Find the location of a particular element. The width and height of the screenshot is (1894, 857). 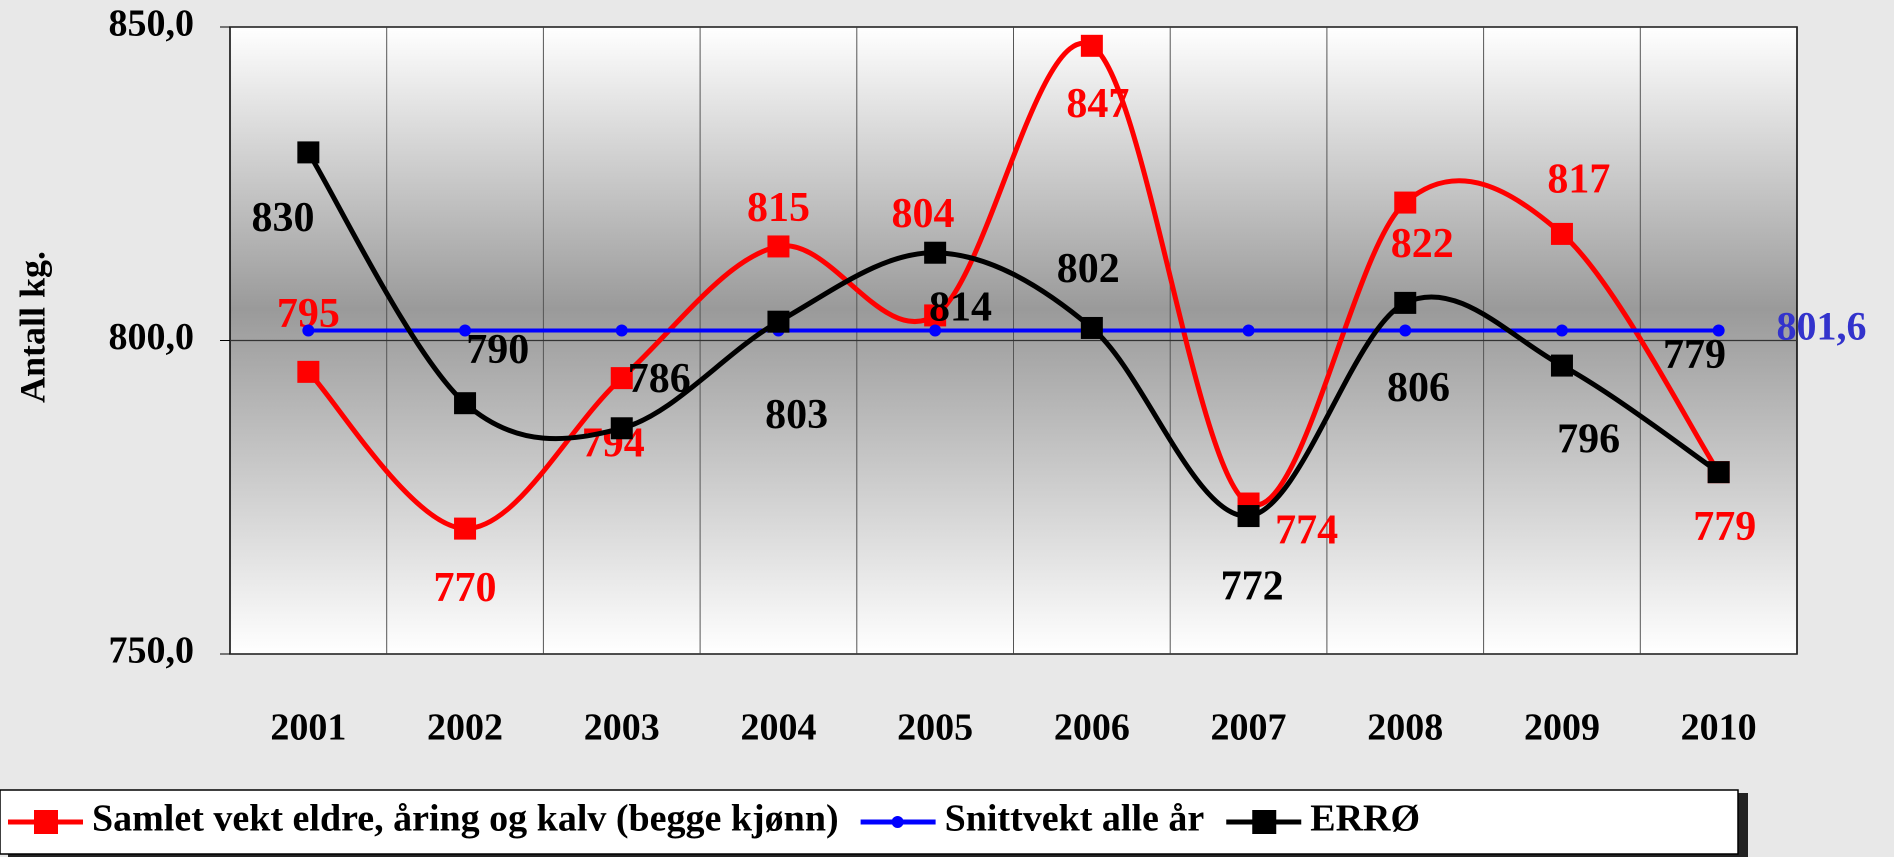

x-tick-label: 2007 is located at coordinates (1249, 728).